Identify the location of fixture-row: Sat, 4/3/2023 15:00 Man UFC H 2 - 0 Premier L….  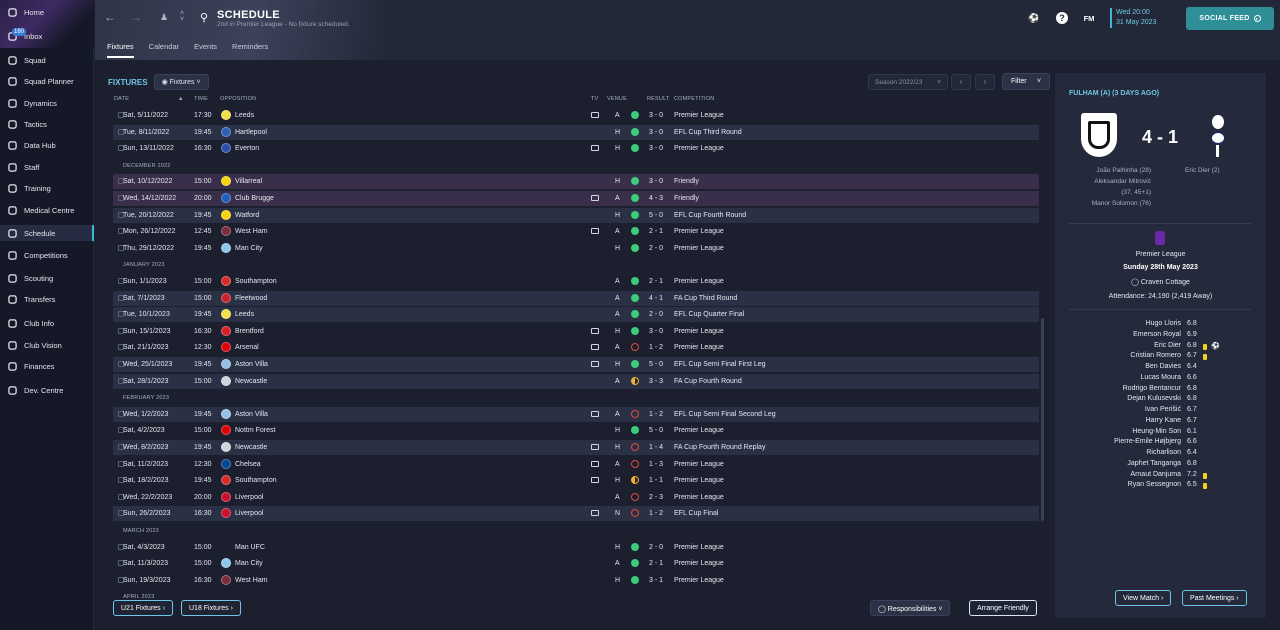
(576, 547).